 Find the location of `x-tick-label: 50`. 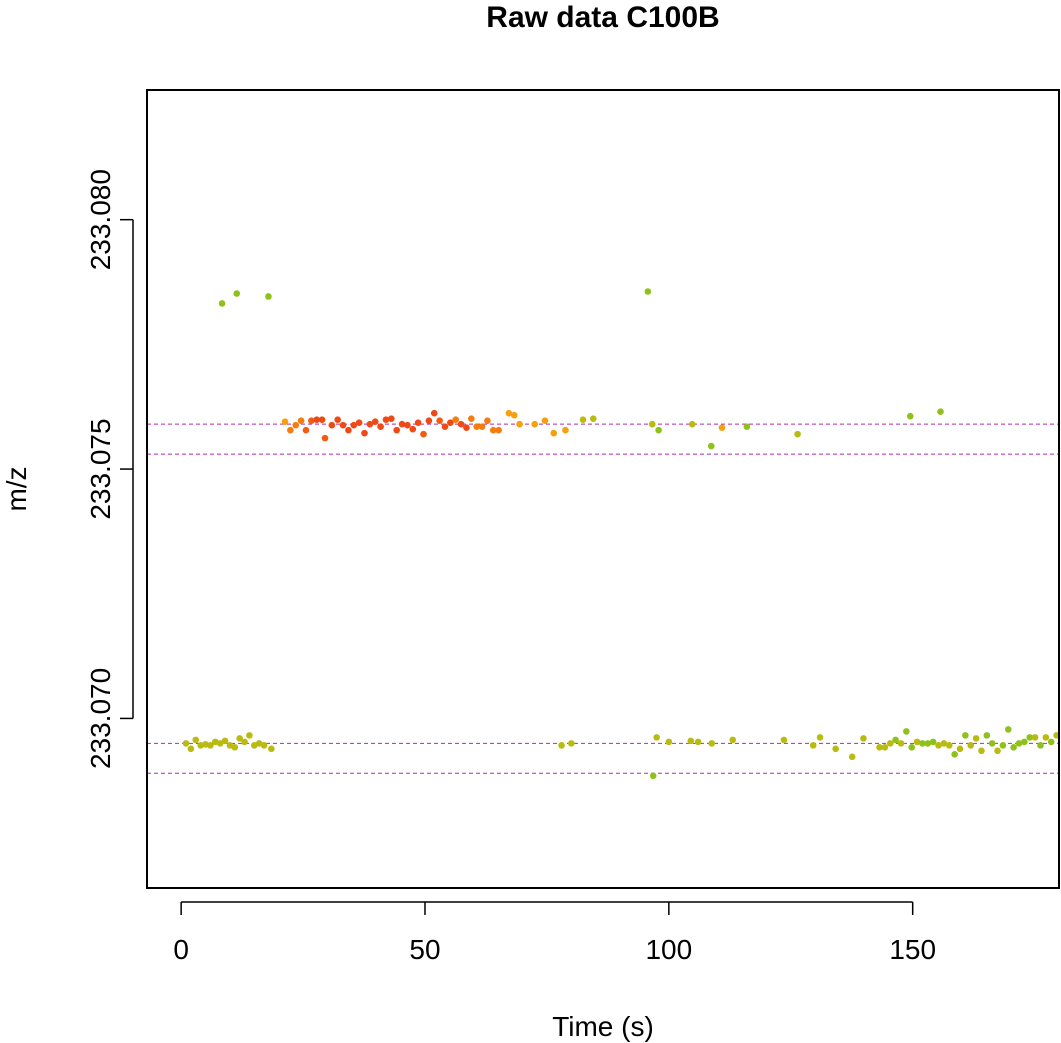

x-tick-label: 50 is located at coordinates (424, 949).